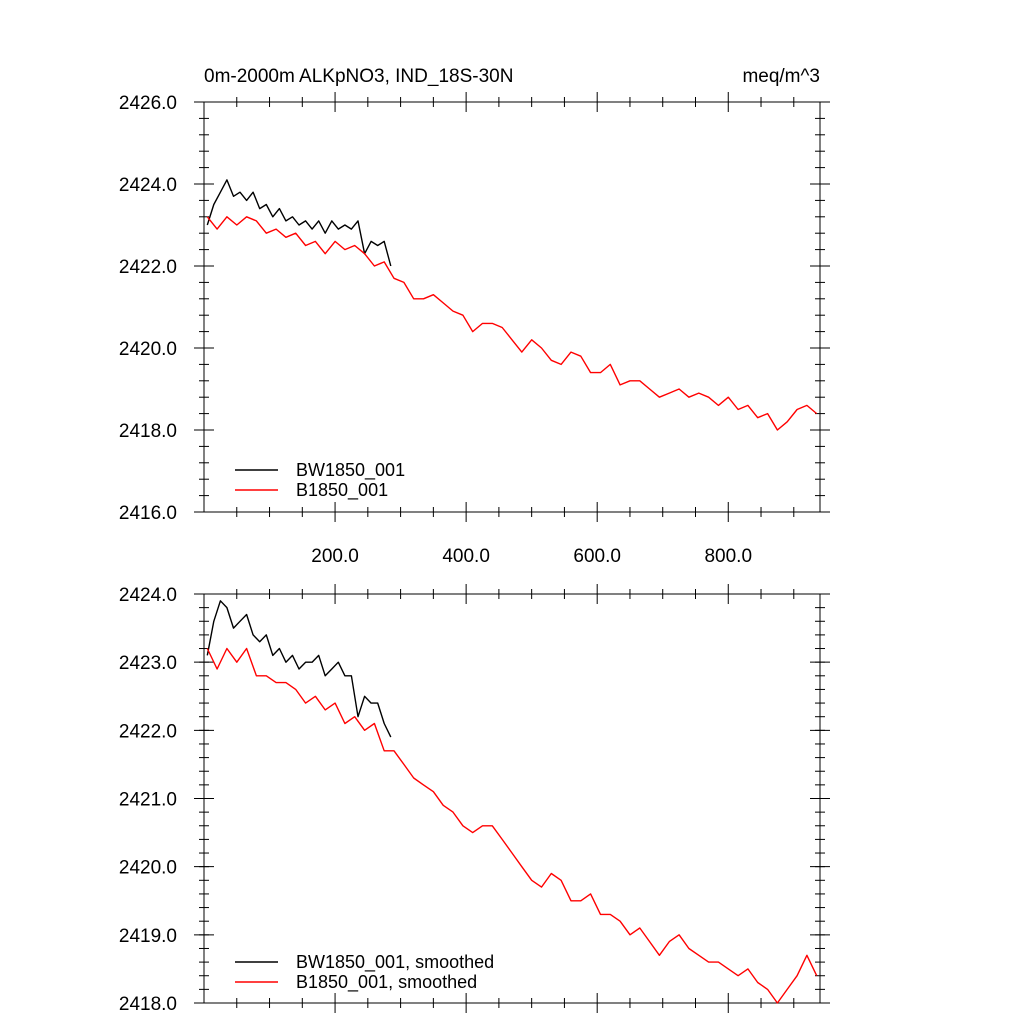 The width and height of the screenshot is (1024, 1024). I want to click on legend-label: BW1850_001, so click(350, 470).